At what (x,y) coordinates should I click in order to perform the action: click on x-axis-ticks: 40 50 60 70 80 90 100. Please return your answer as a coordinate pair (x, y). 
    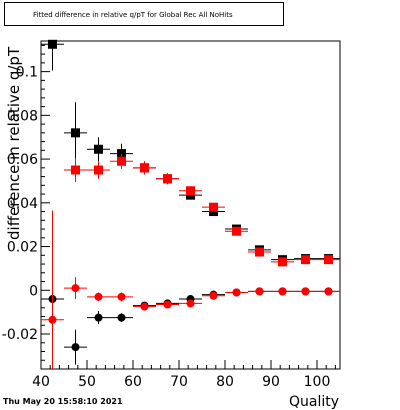
    Looking at the image, I should click on (184, 375).